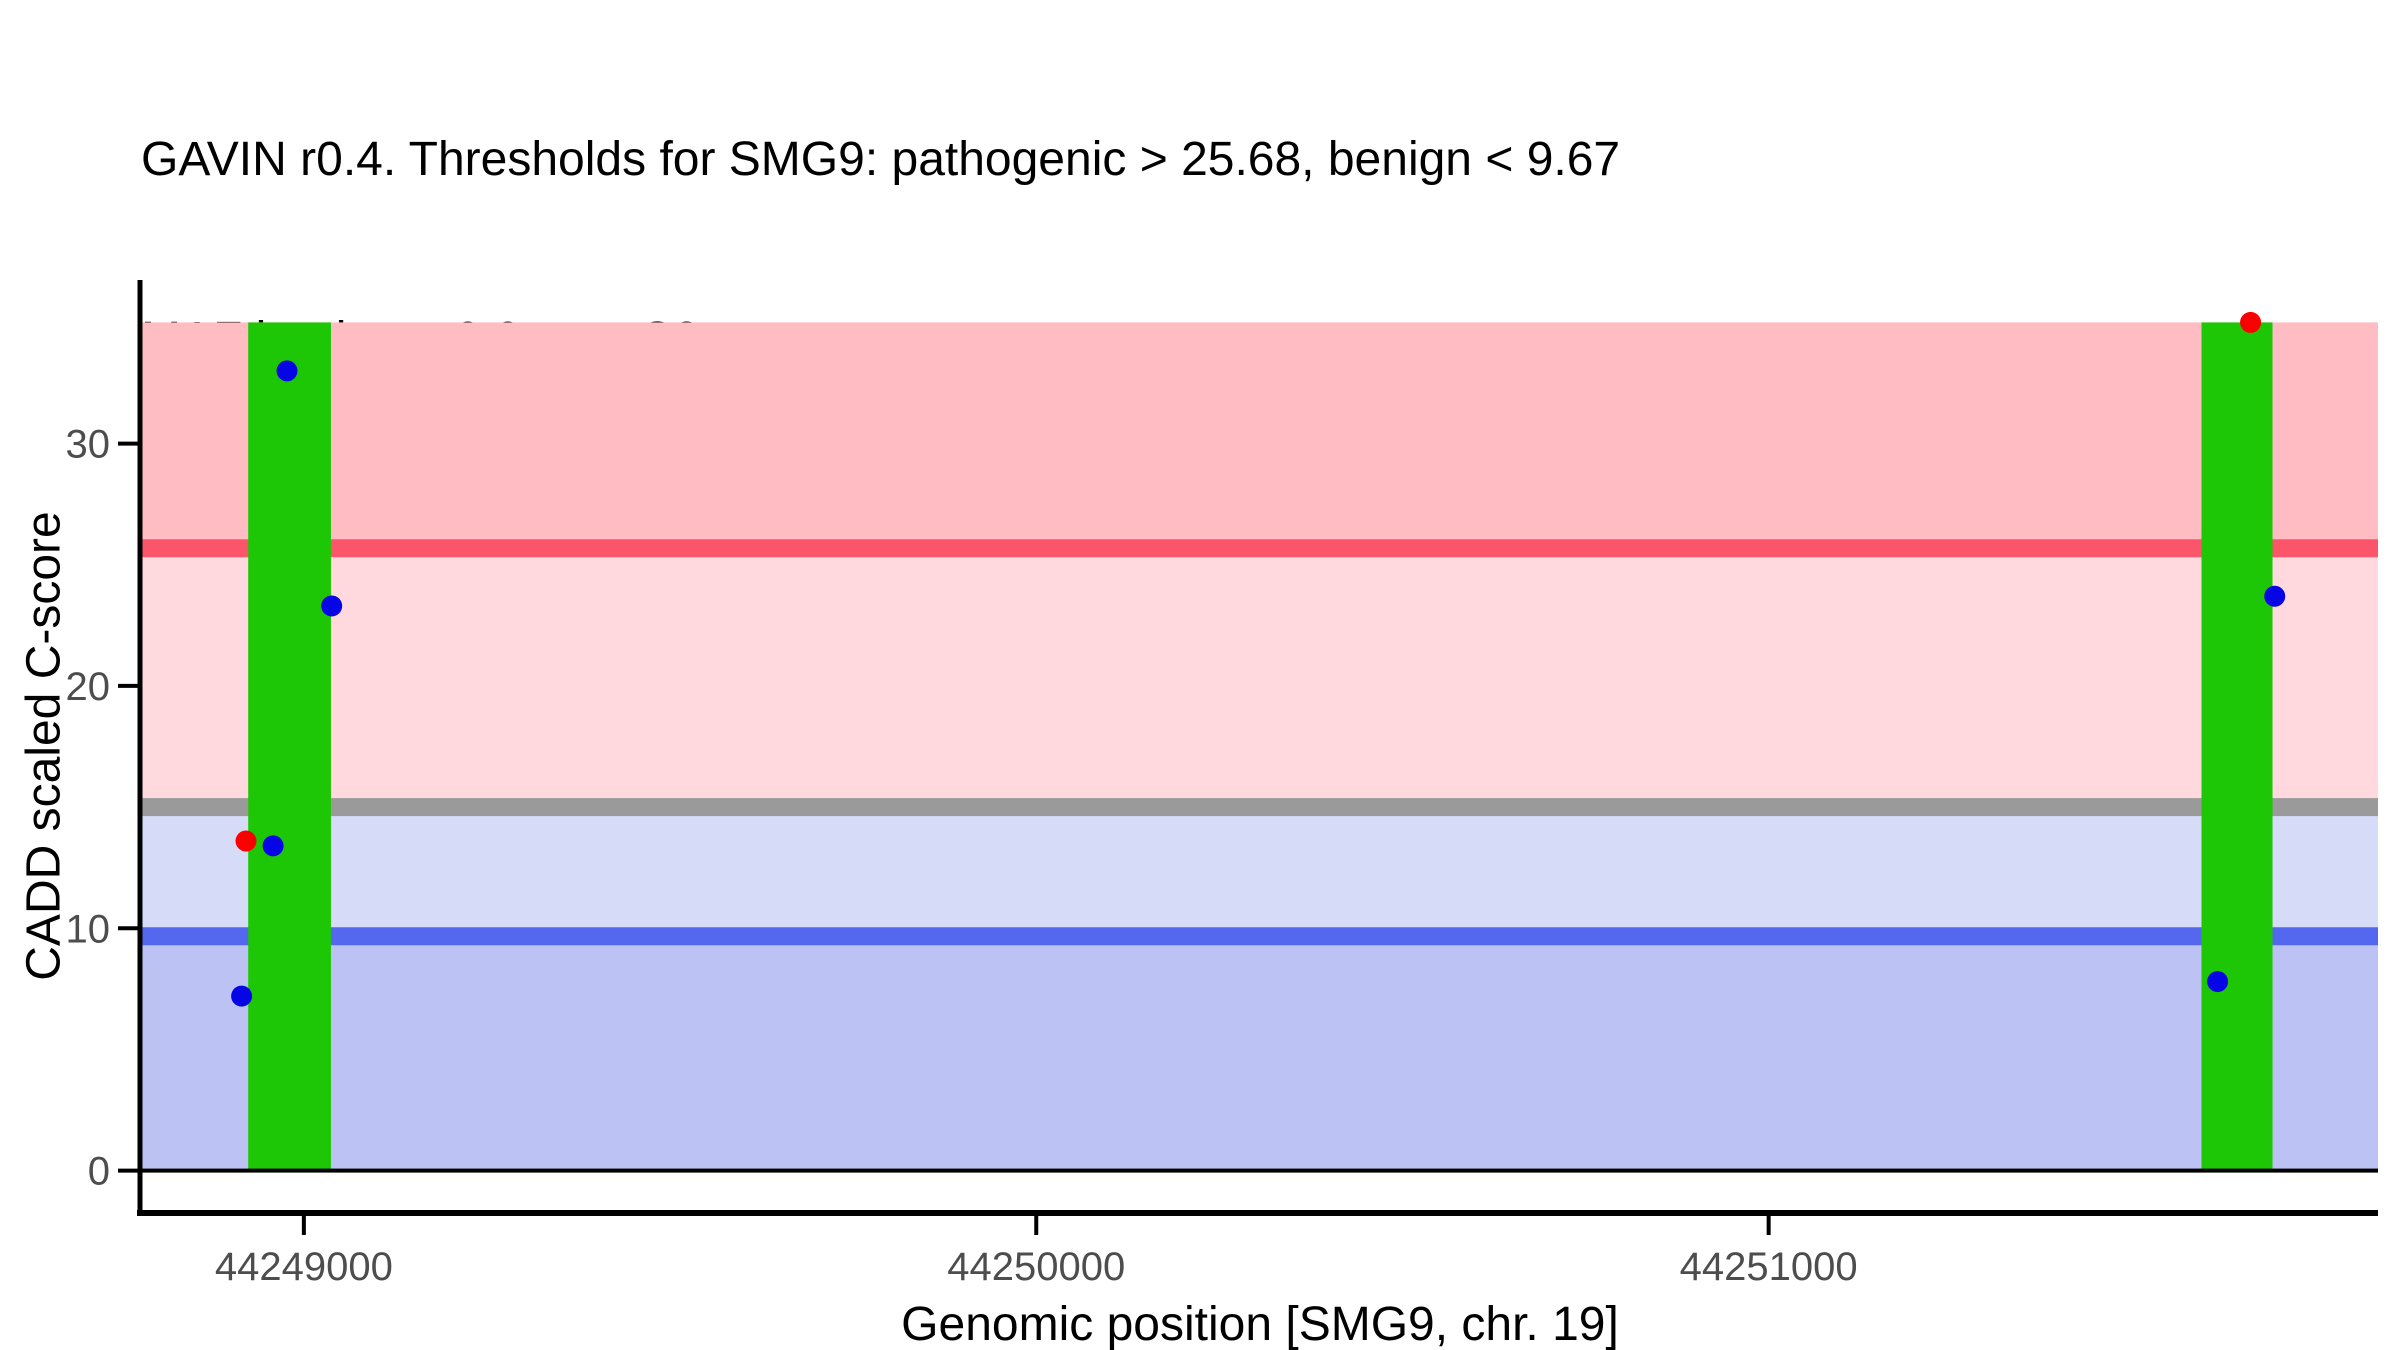 The height and width of the screenshot is (1350, 2400). I want to click on band-likely-benign-zone, so click(1260, 872).